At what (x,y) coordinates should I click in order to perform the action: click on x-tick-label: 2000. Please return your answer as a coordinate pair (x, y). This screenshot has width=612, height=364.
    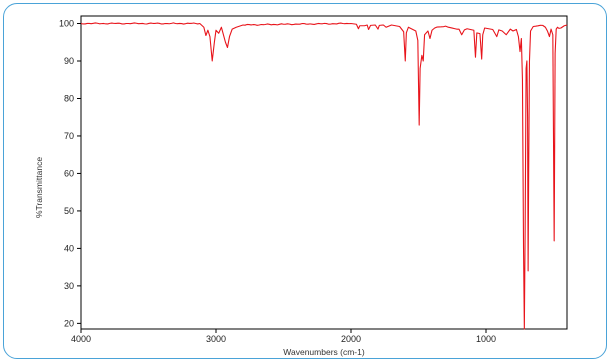
    Looking at the image, I should click on (351, 339).